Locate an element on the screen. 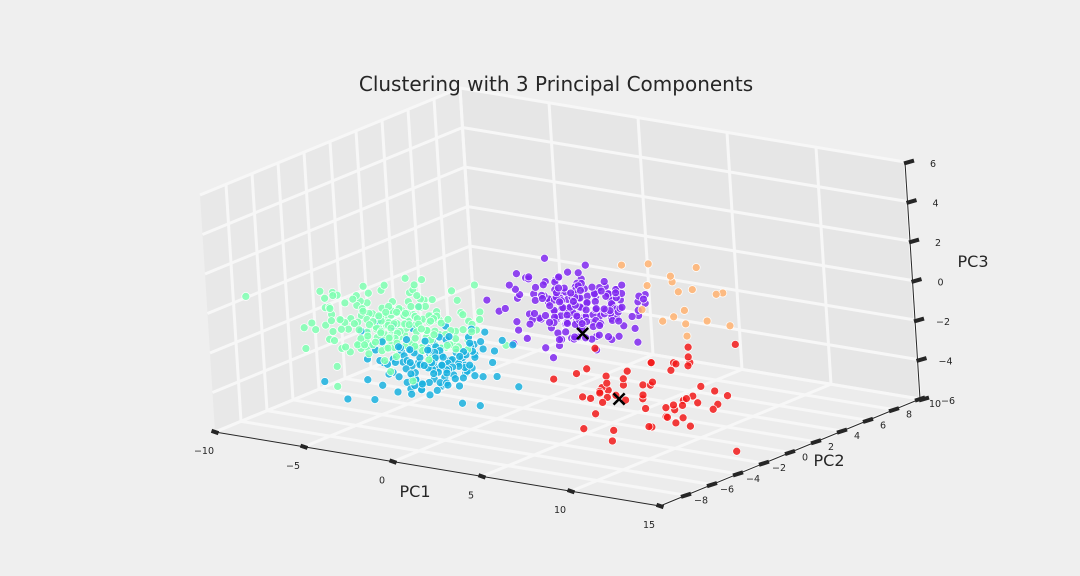 This screenshot has height=576, width=1080. axis-tick-label: 4 is located at coordinates (857, 436).